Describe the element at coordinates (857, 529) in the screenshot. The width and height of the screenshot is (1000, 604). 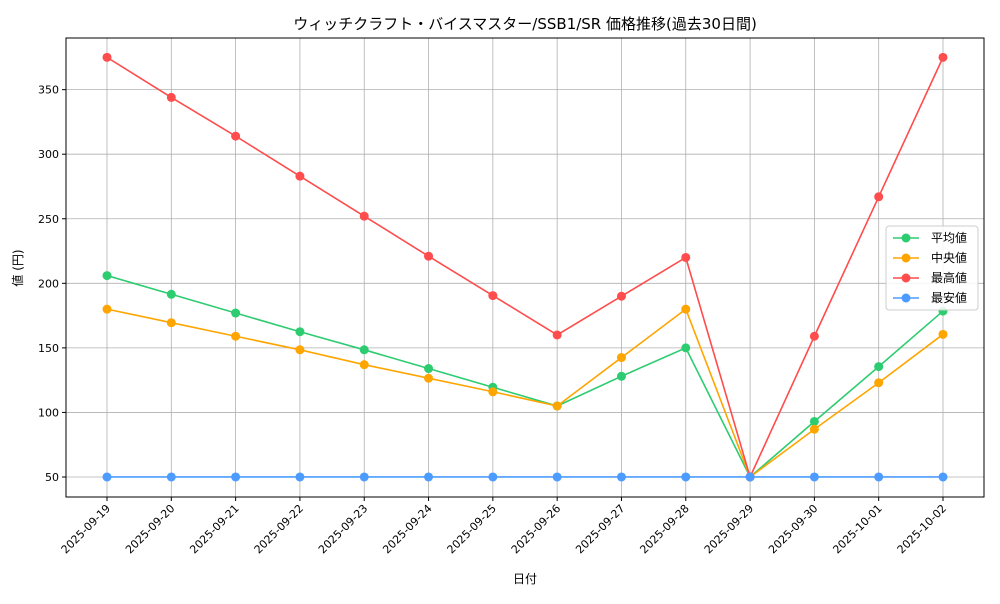
I see `x-tick-label: 2025-10-01` at that location.